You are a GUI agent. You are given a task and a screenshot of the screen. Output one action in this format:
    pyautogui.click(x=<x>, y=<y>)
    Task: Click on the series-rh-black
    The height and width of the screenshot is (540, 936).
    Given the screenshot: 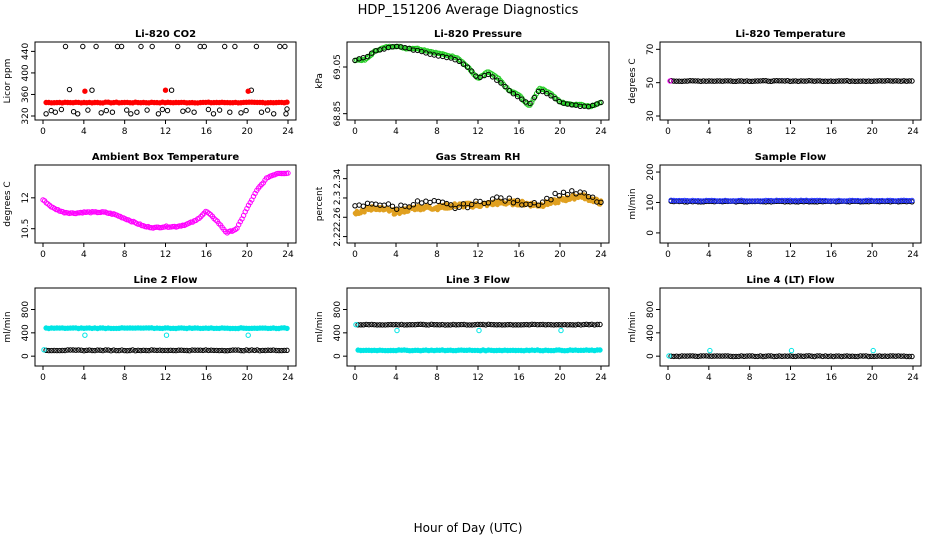 What is the action you would take?
    pyautogui.click(x=478, y=200)
    